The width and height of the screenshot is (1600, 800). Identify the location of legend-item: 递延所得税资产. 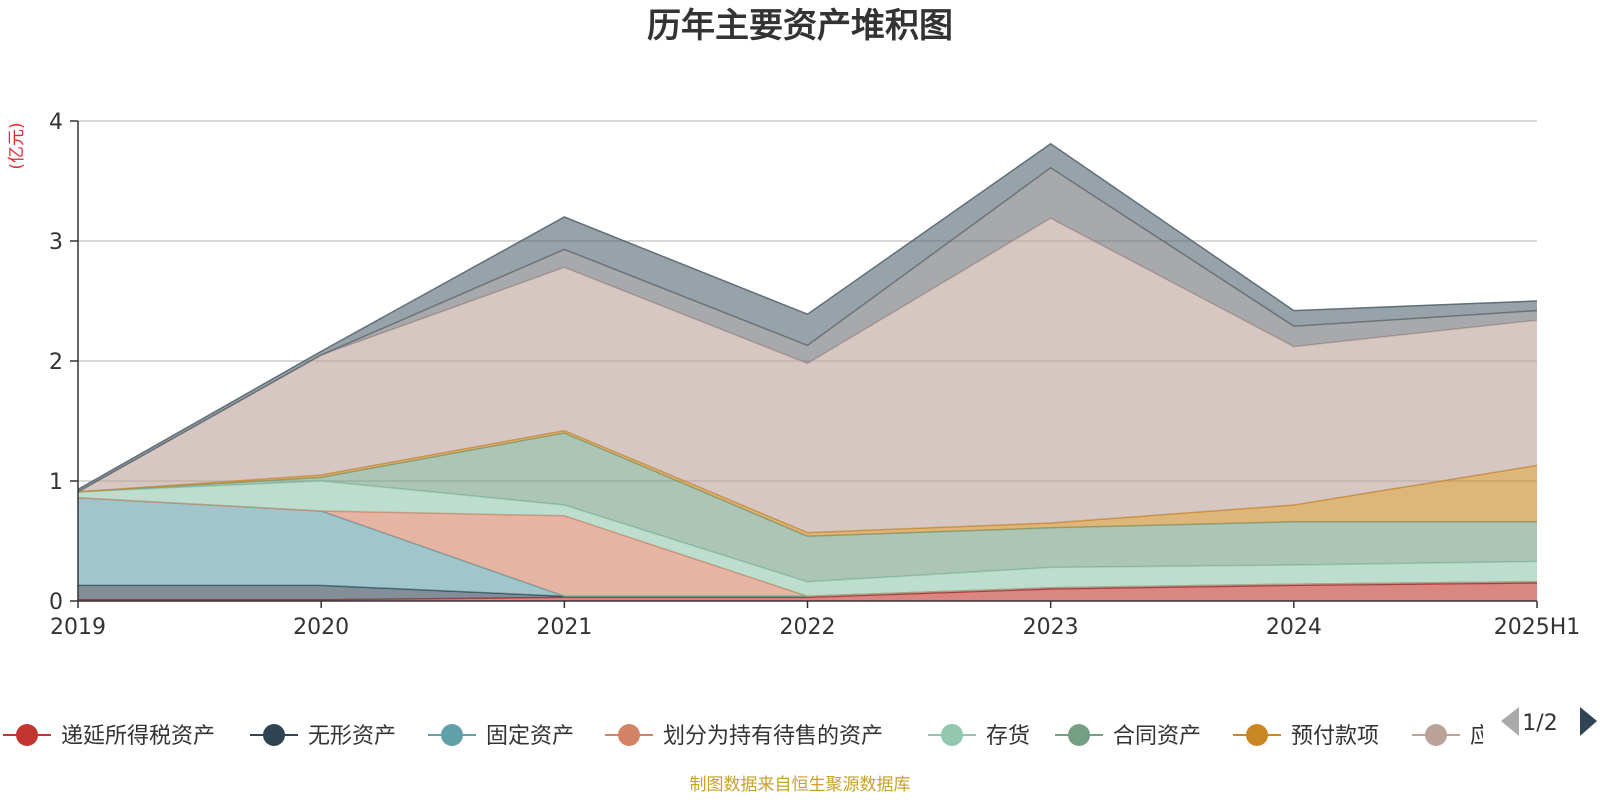
(109, 736).